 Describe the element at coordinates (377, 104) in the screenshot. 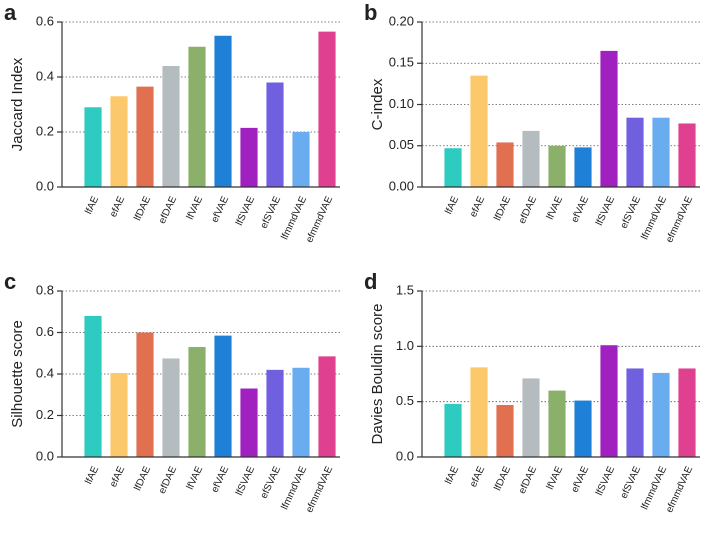

I see `y-axis-title: C-index` at that location.